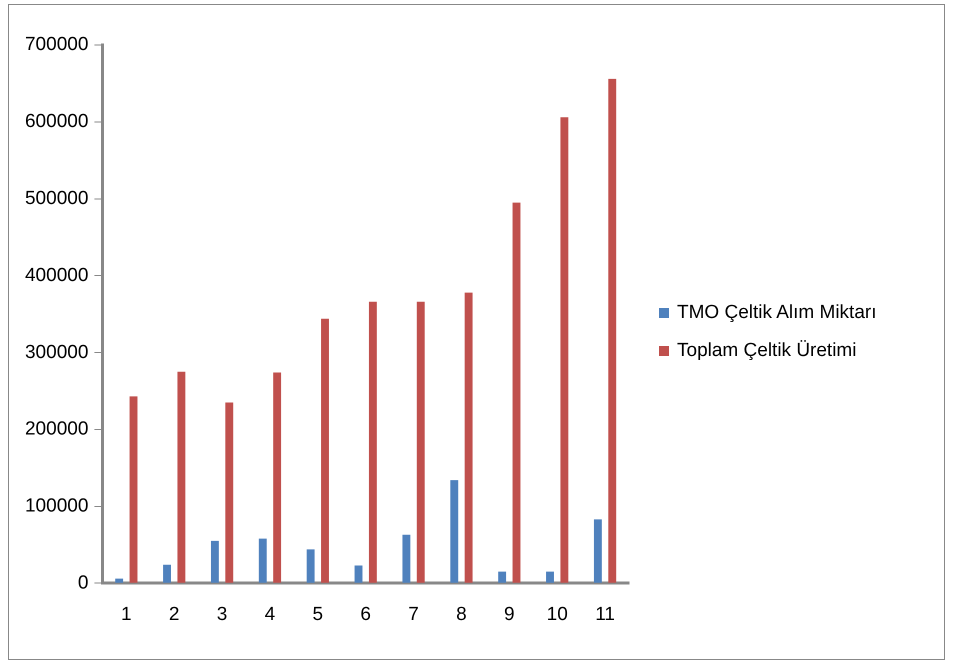 The height and width of the screenshot is (666, 957). Describe the element at coordinates (56, 352) in the screenshot. I see `y-tick-label: 300000` at that location.